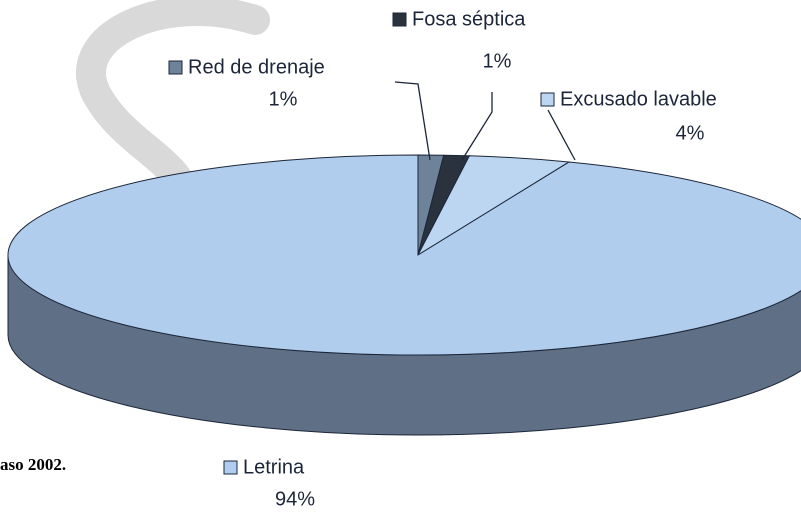  I want to click on slice-value-label: 94%, so click(295, 499).